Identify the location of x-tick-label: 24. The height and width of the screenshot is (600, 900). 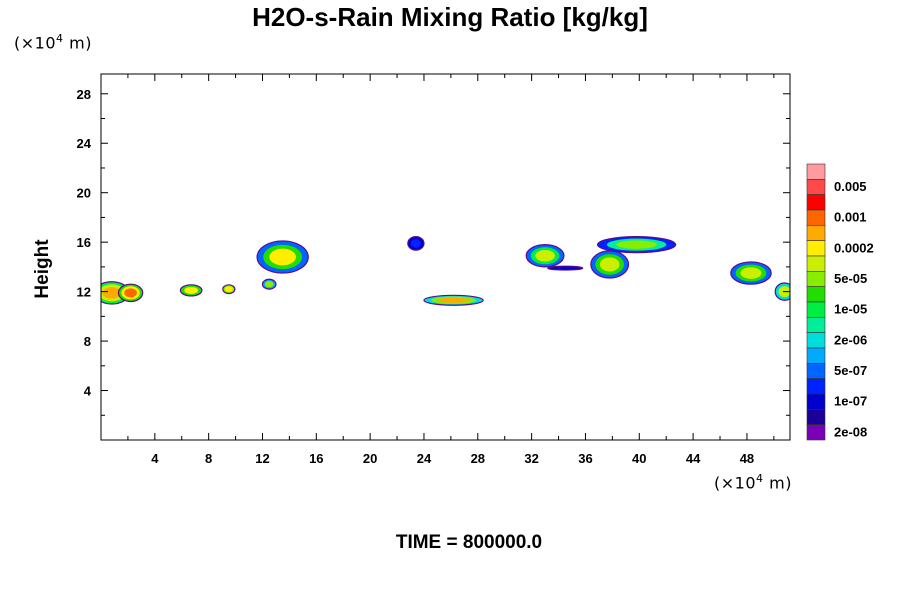
(424, 458).